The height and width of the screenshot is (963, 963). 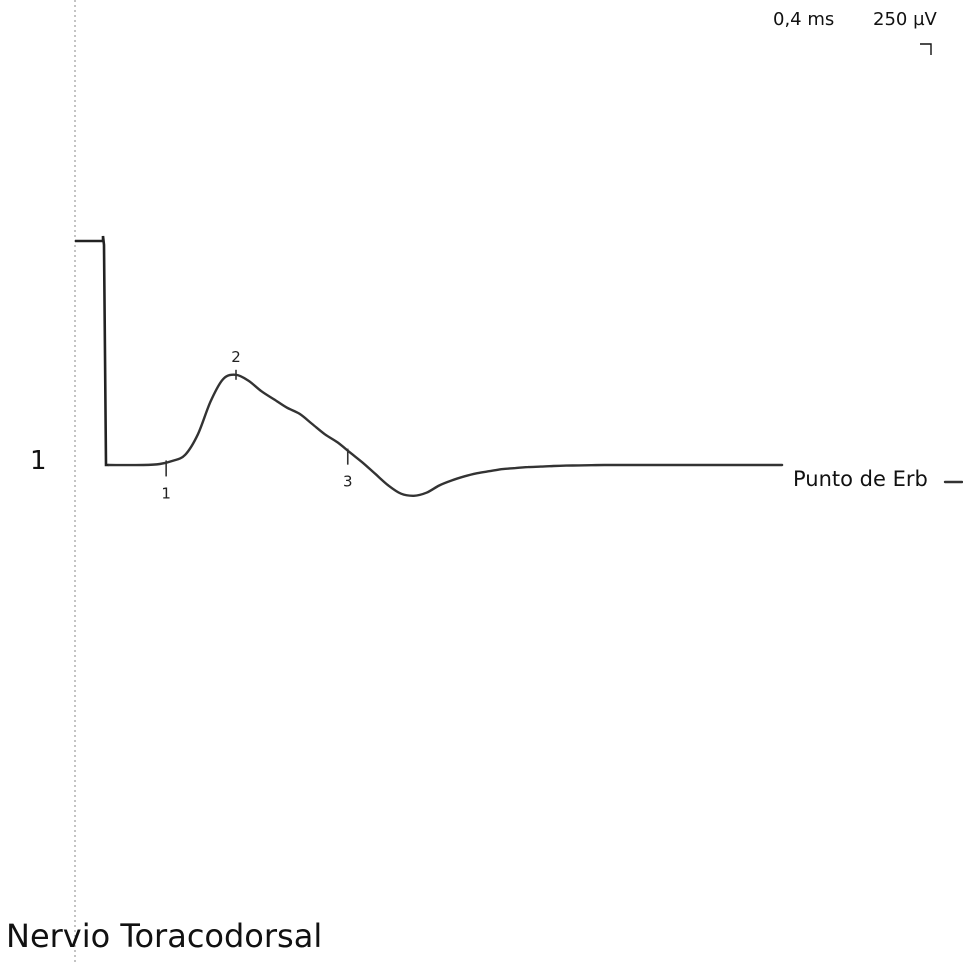 What do you see at coordinates (92, 351) in the screenshot?
I see `stimulus-artifact` at bounding box center [92, 351].